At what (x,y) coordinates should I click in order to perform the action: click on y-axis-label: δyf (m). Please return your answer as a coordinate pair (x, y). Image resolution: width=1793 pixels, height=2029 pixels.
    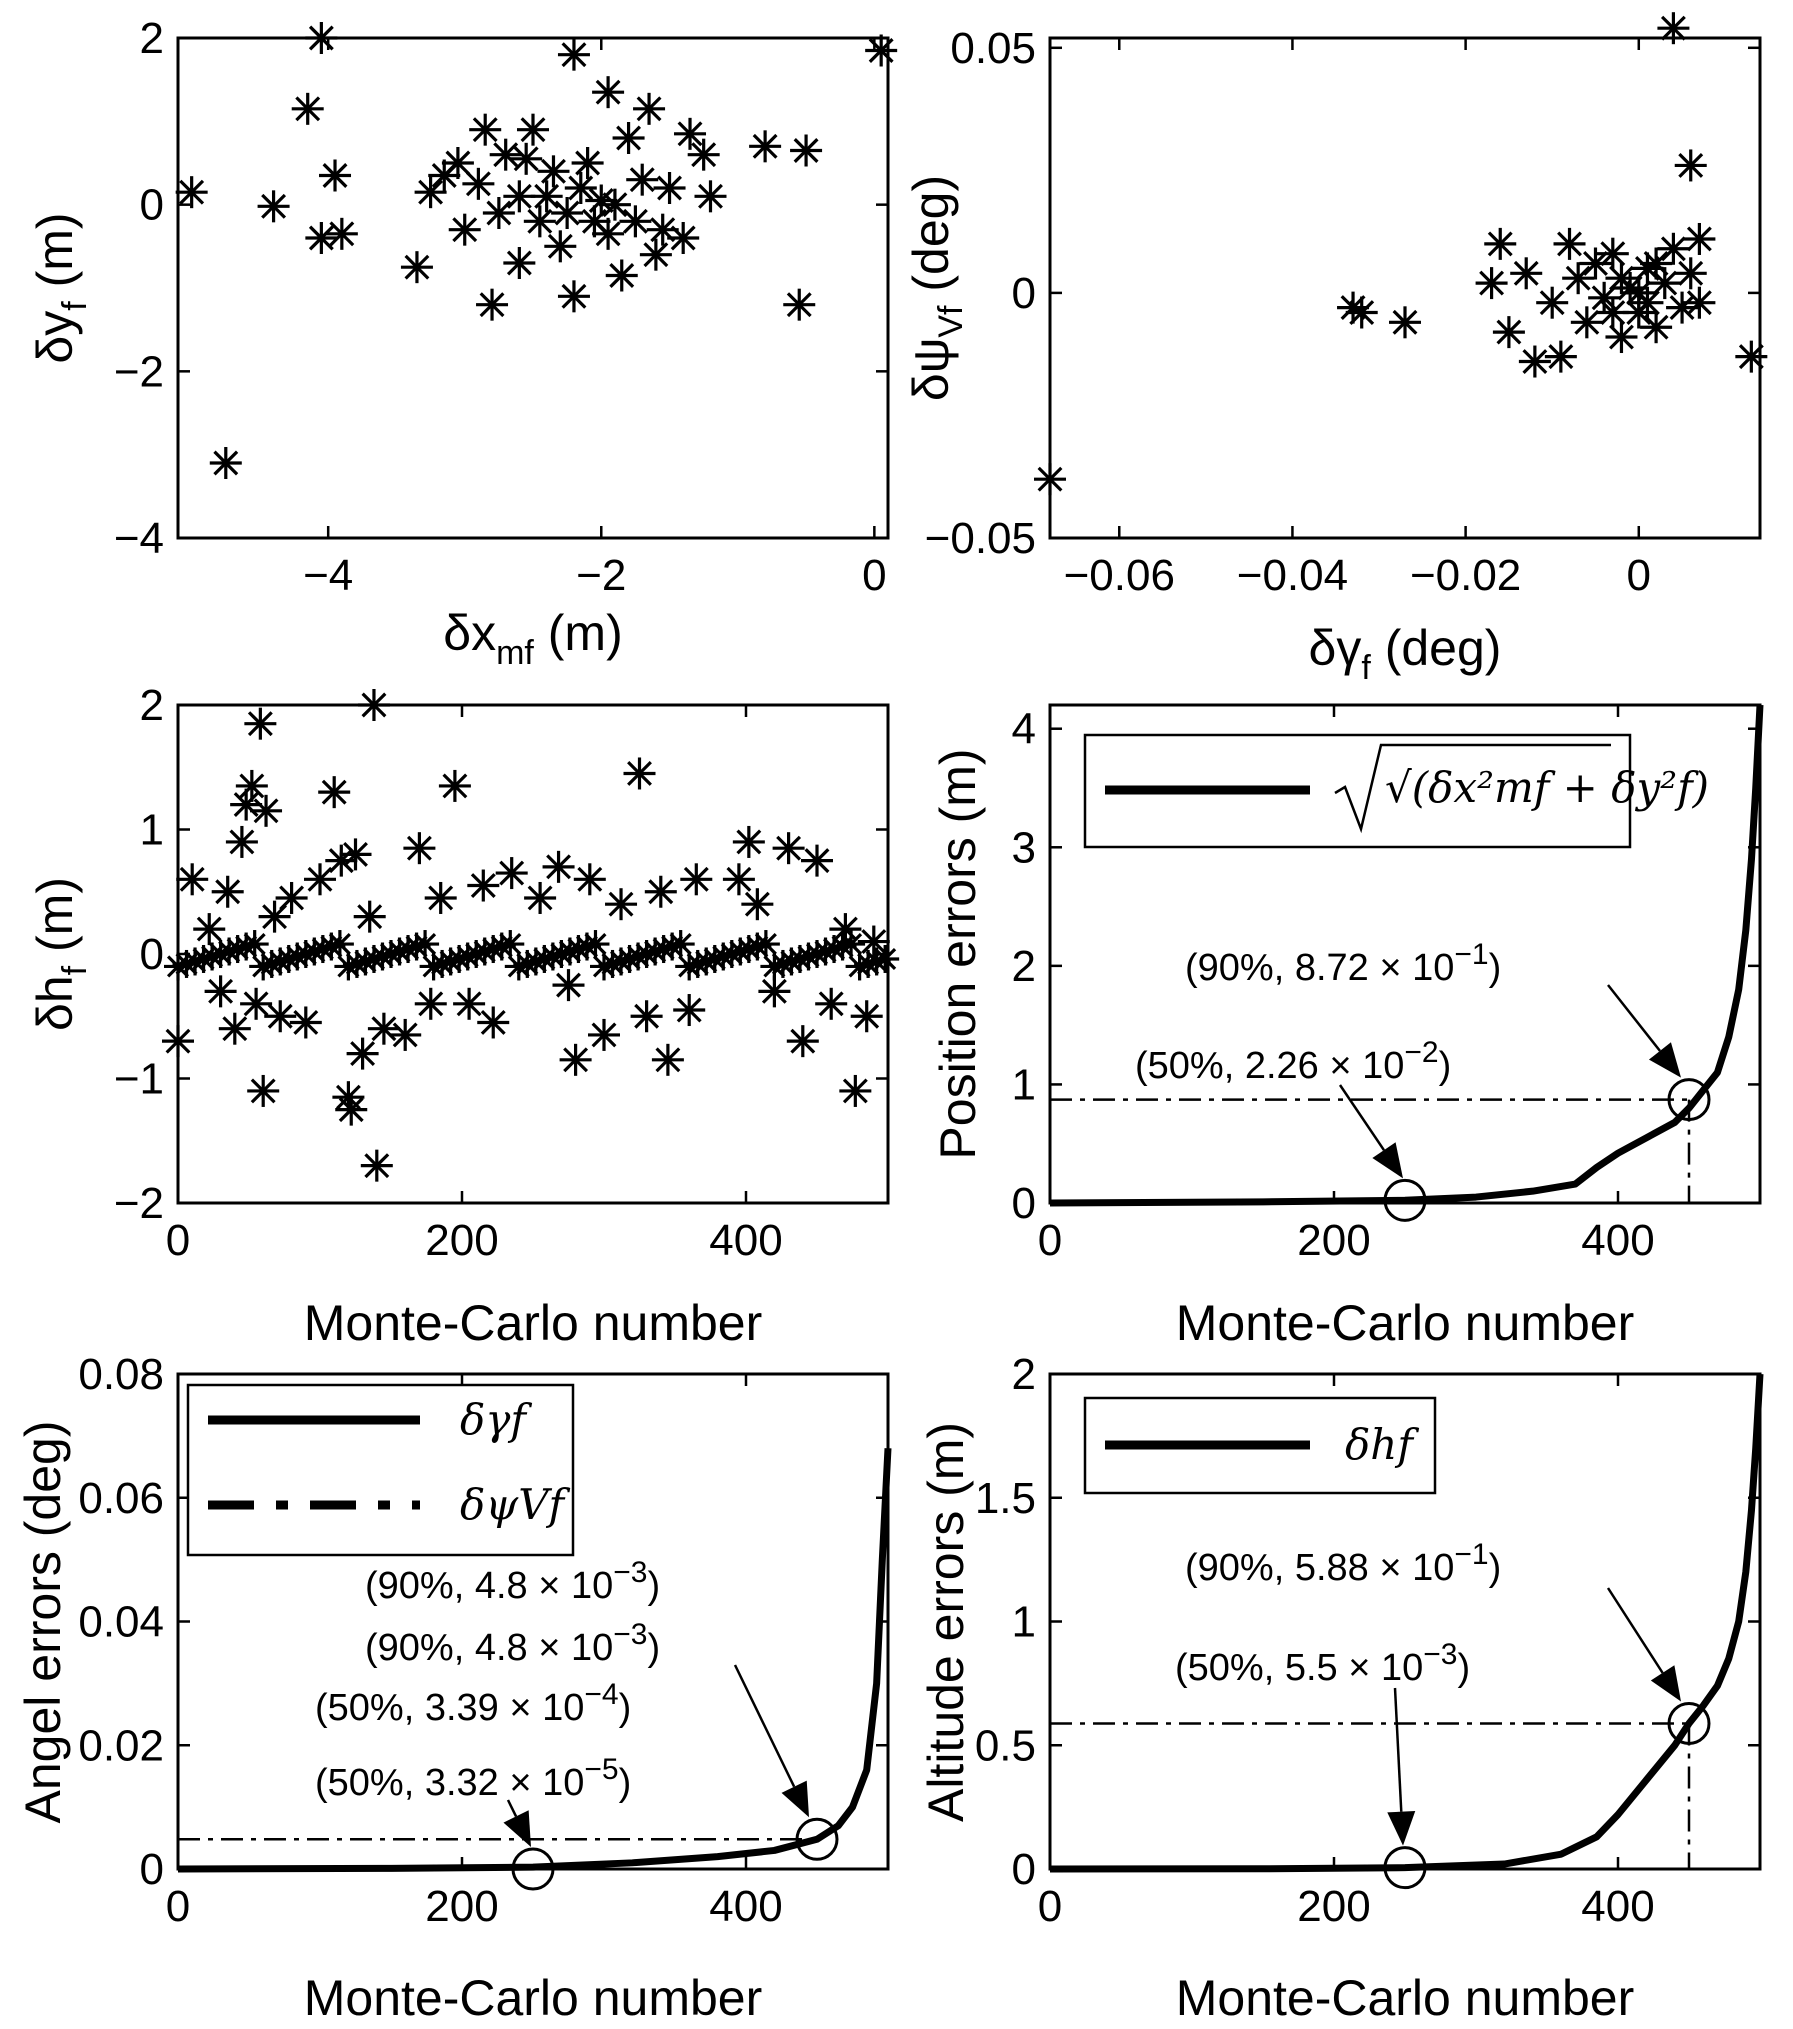
    Looking at the image, I should click on (60, 287).